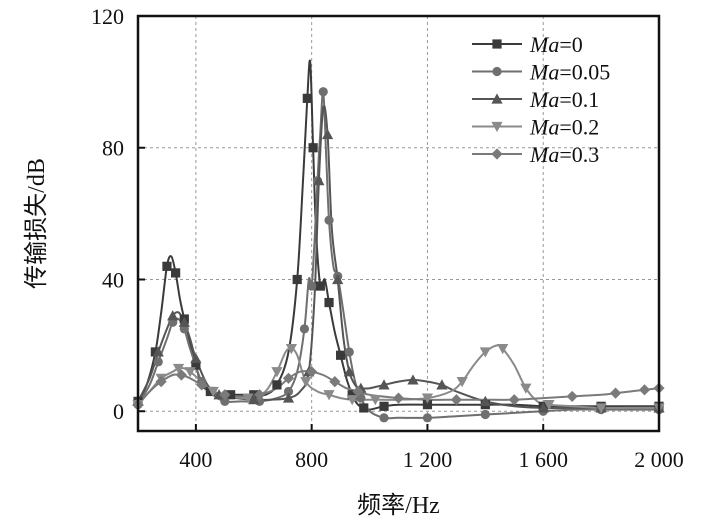 This screenshot has height=524, width=709. I want to click on x-tick-label: 1 200, so click(428, 459).